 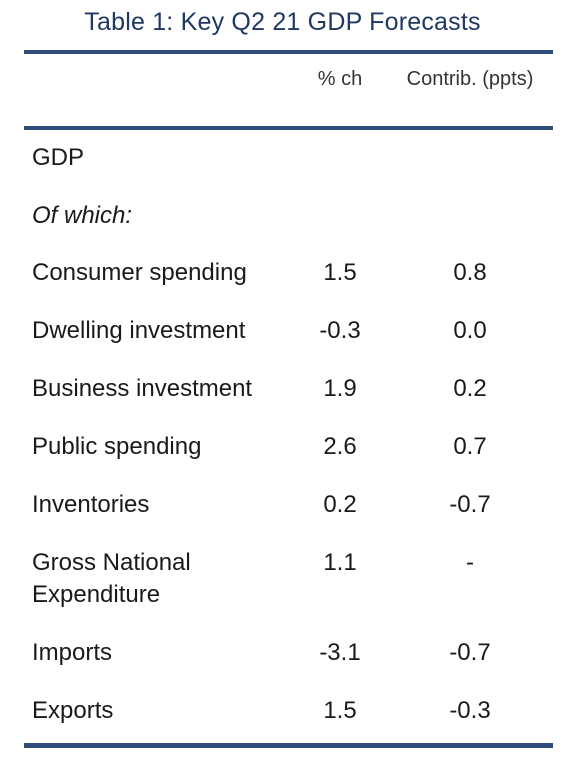 I want to click on row-contribution: 0.7, so click(x=470, y=446).